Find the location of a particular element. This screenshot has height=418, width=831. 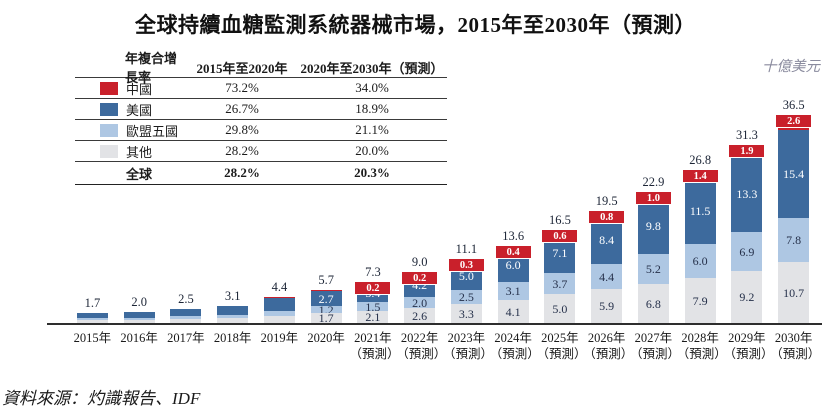

cagr-table-row: 歐盟五國 29.8% 21.1% is located at coordinates (261, 130).